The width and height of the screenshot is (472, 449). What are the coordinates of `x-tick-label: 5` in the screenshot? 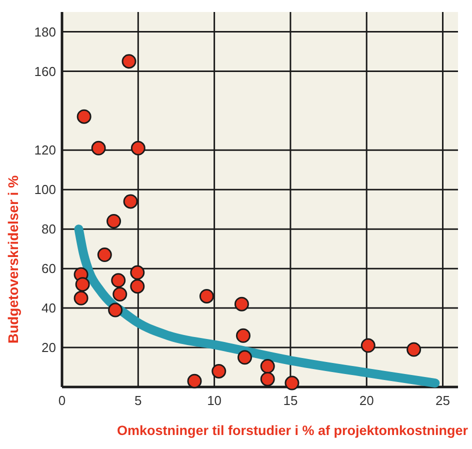 It's located at (138, 400).